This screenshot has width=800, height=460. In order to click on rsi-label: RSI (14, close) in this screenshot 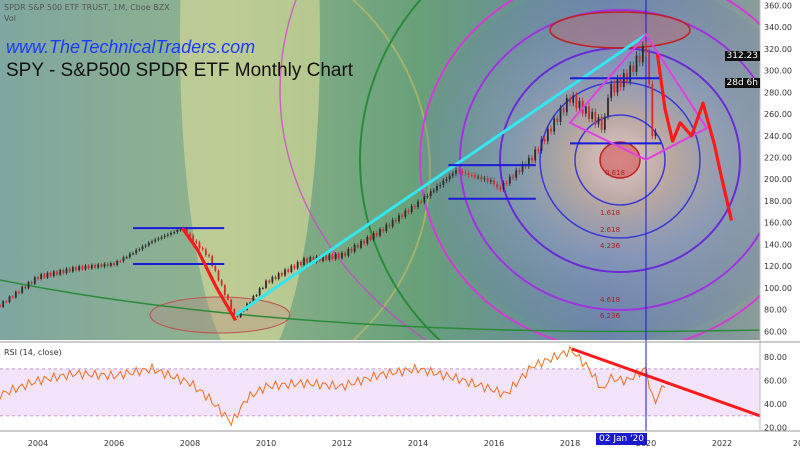, I will do `click(33, 352)`.